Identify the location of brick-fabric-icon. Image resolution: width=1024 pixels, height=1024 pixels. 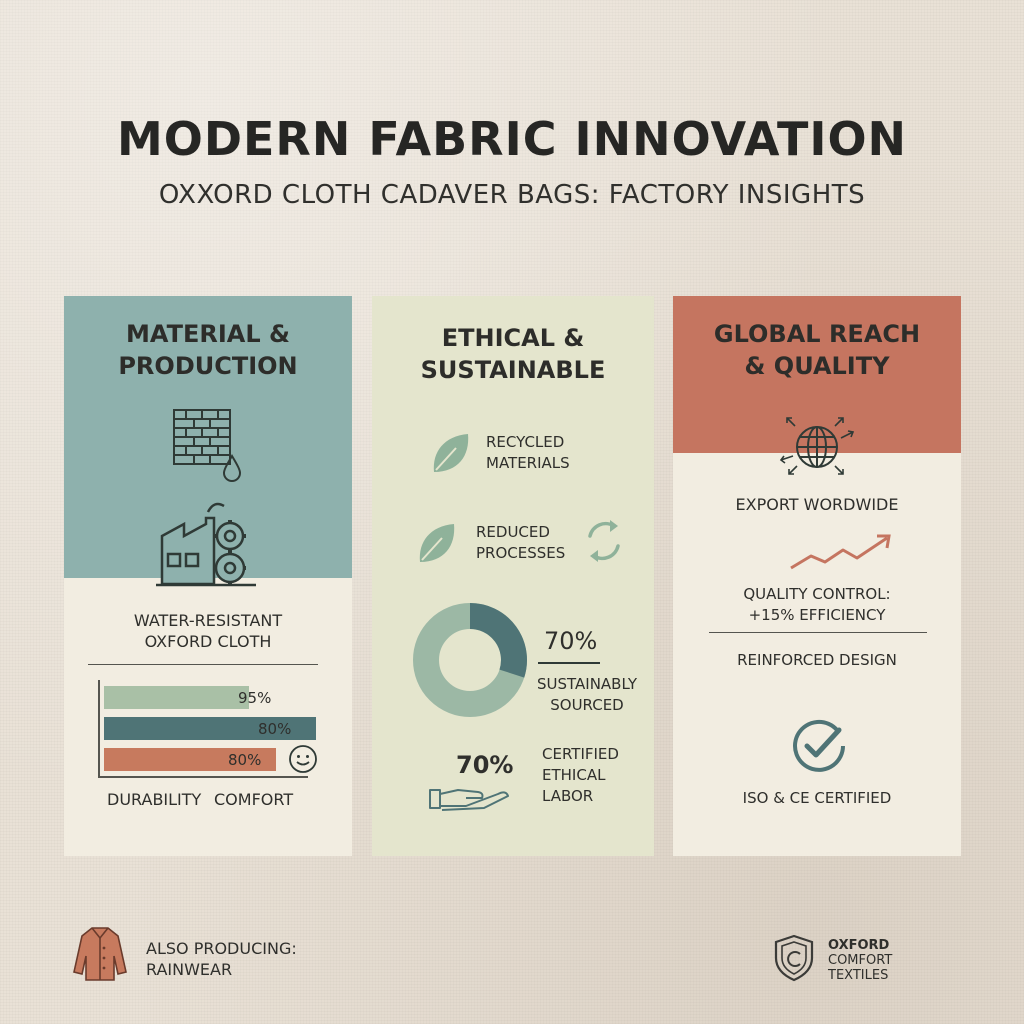
(202, 437).